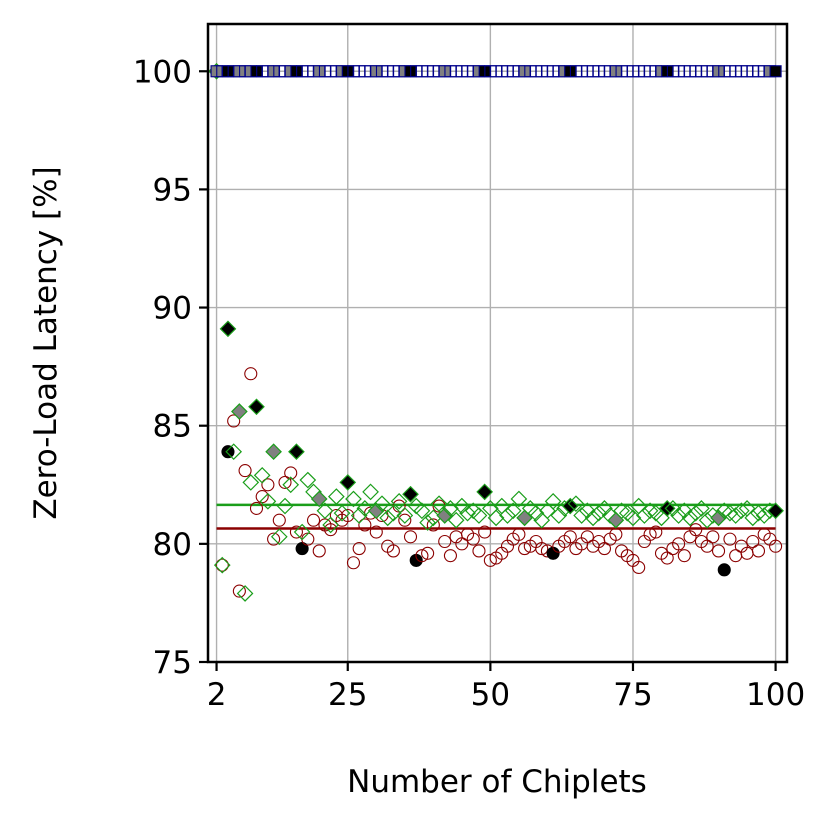 This screenshot has height=834, width=830. Describe the element at coordinates (632, 695) in the screenshot. I see `x-tick-label: 75` at that location.